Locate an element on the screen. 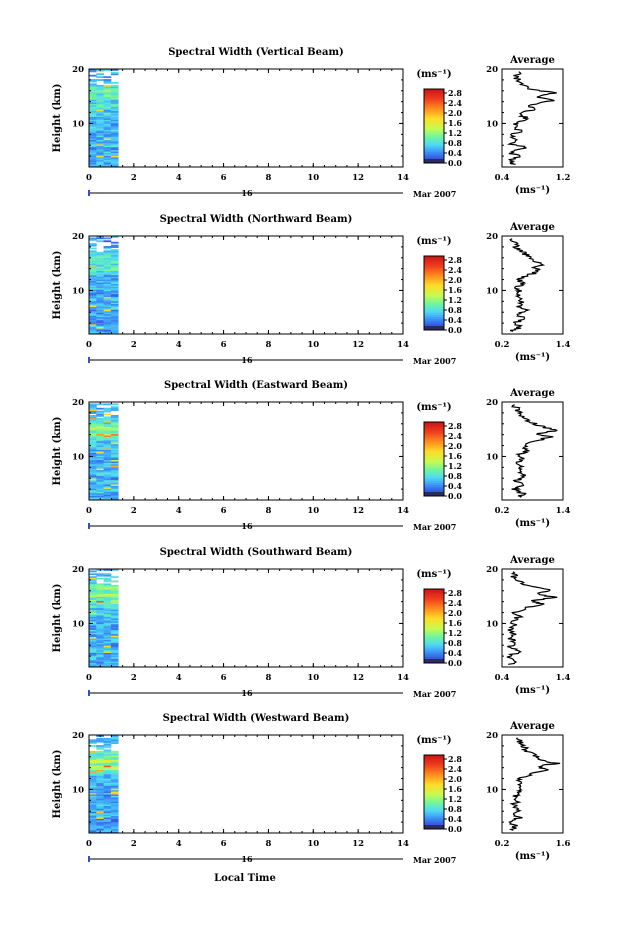 The width and height of the screenshot is (623, 929). colorbar-frame is located at coordinates (434, 459).